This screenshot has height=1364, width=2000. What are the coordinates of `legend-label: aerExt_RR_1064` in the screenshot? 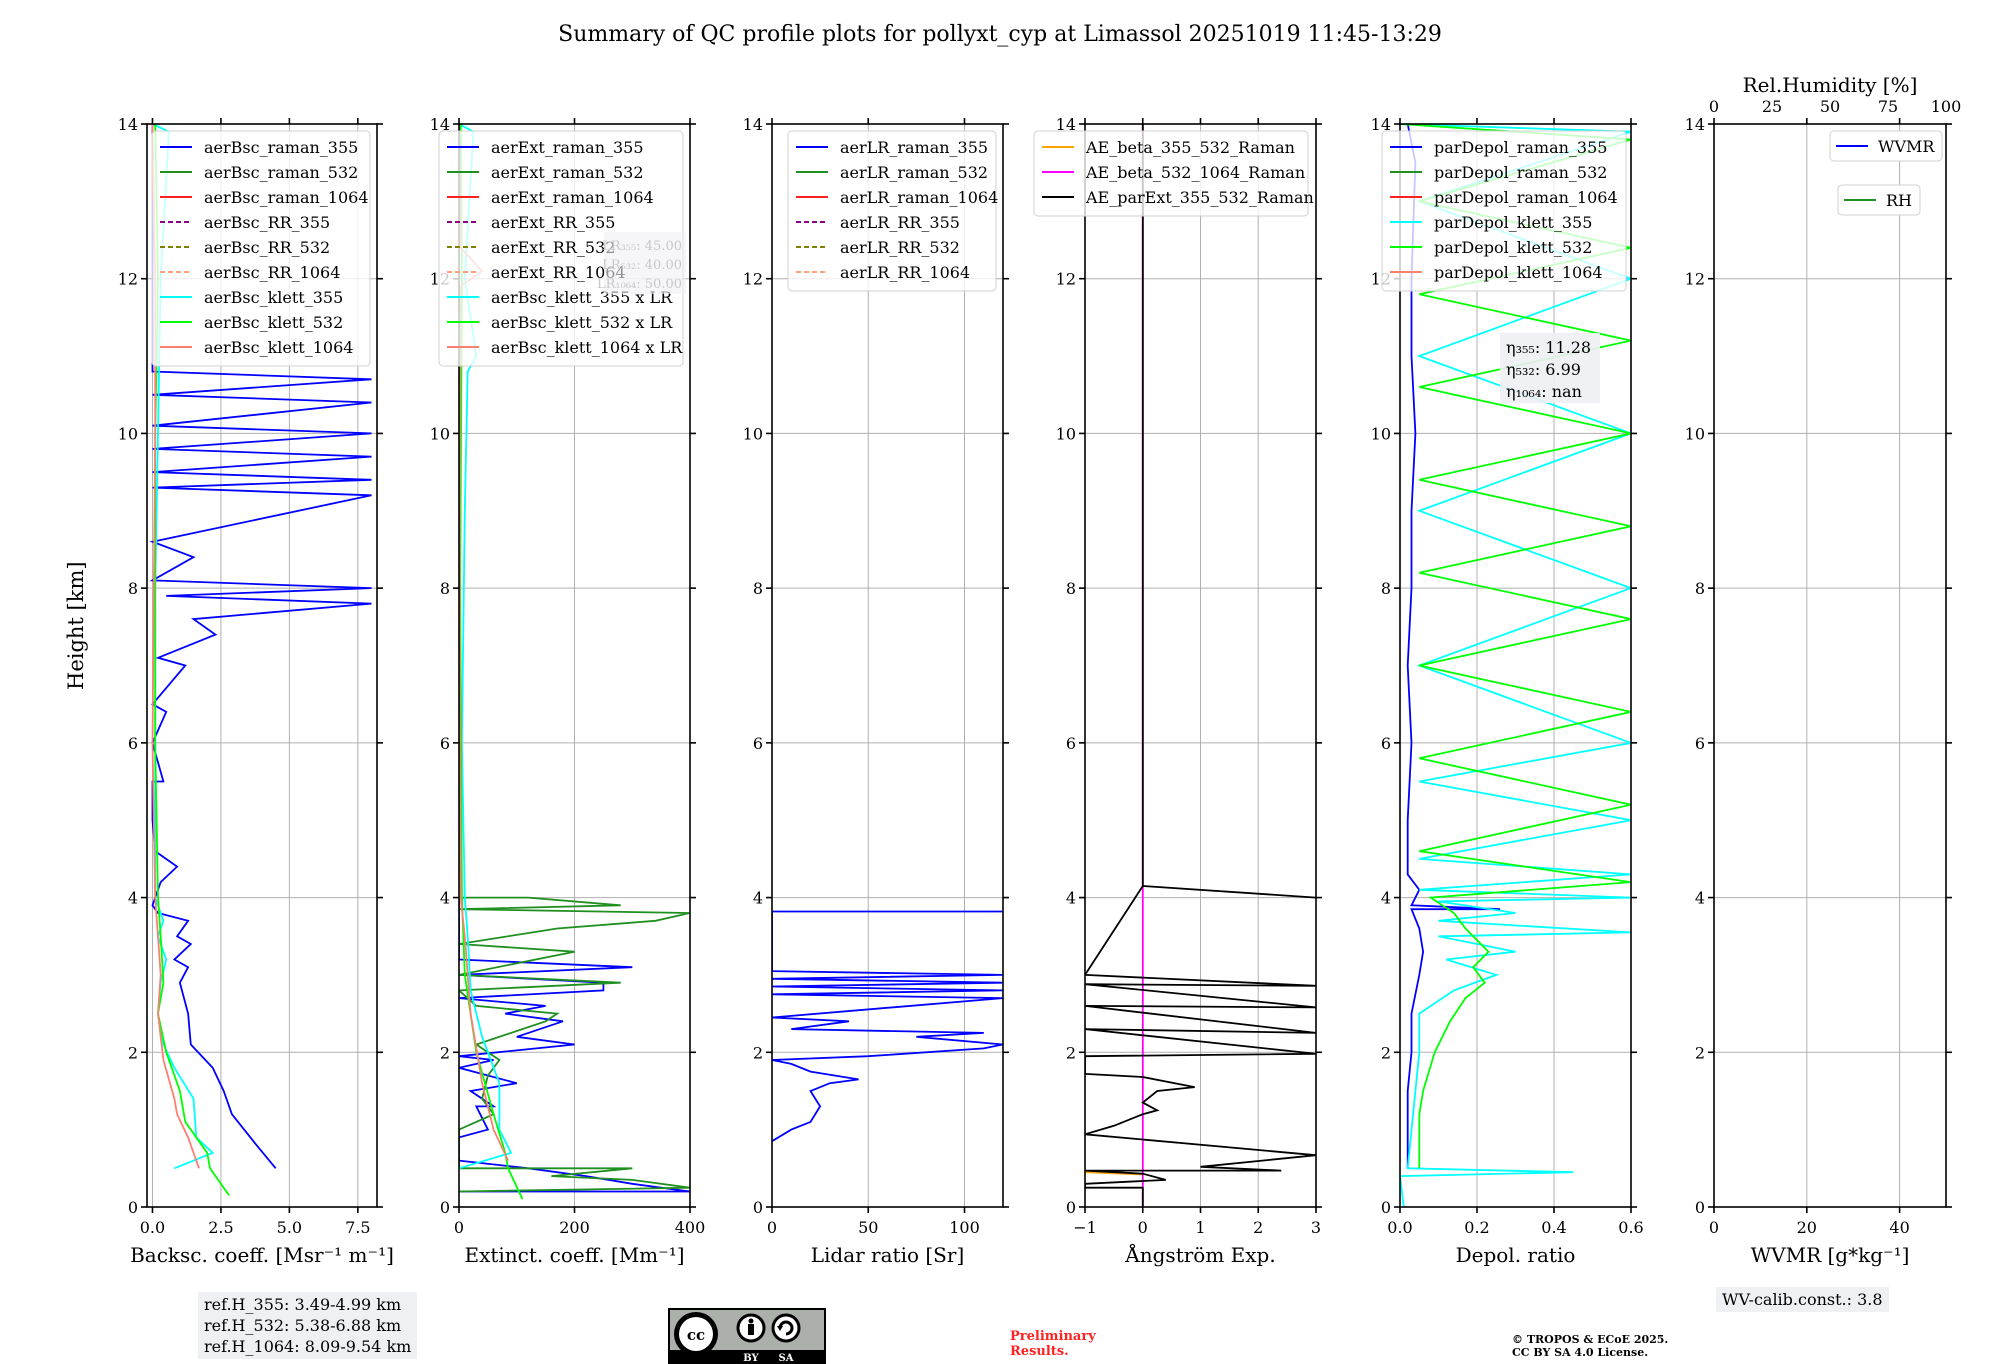 It's located at (558, 272).